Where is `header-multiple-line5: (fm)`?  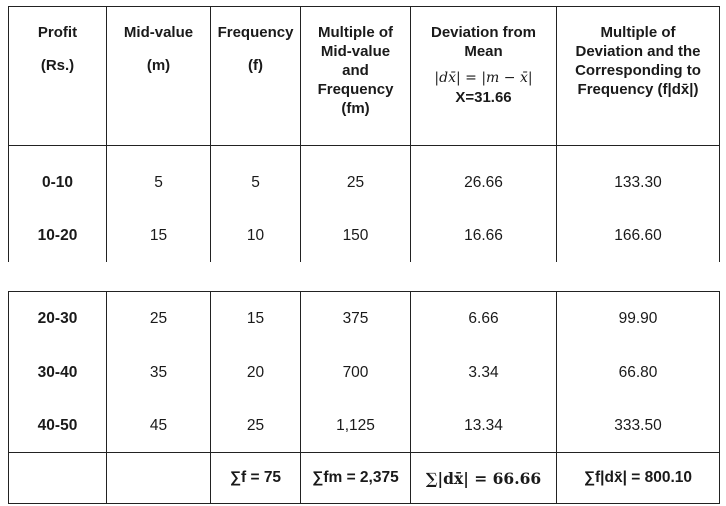 header-multiple-line5: (fm) is located at coordinates (355, 108).